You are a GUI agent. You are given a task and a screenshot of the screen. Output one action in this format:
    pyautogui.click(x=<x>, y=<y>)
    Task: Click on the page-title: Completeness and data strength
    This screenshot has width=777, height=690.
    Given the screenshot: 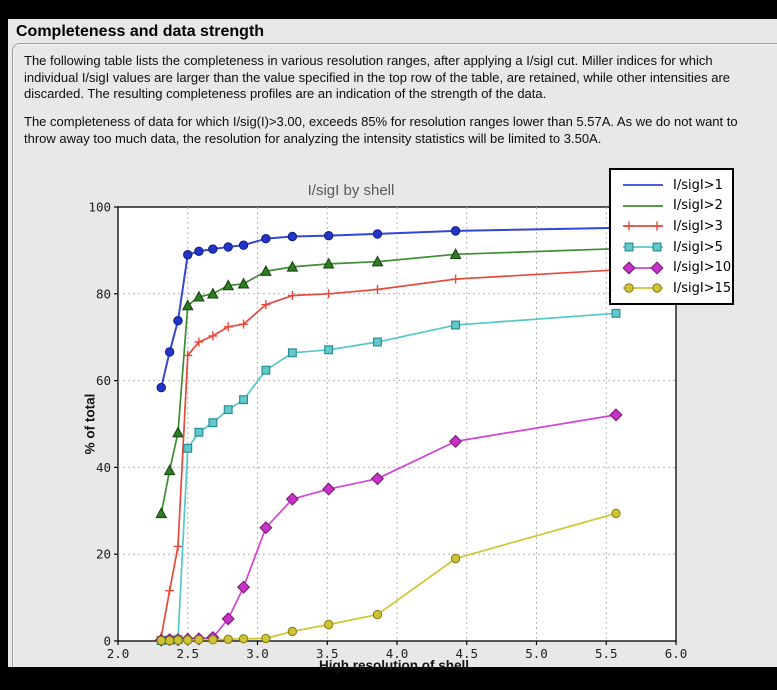 What is the action you would take?
    pyautogui.click(x=140, y=31)
    